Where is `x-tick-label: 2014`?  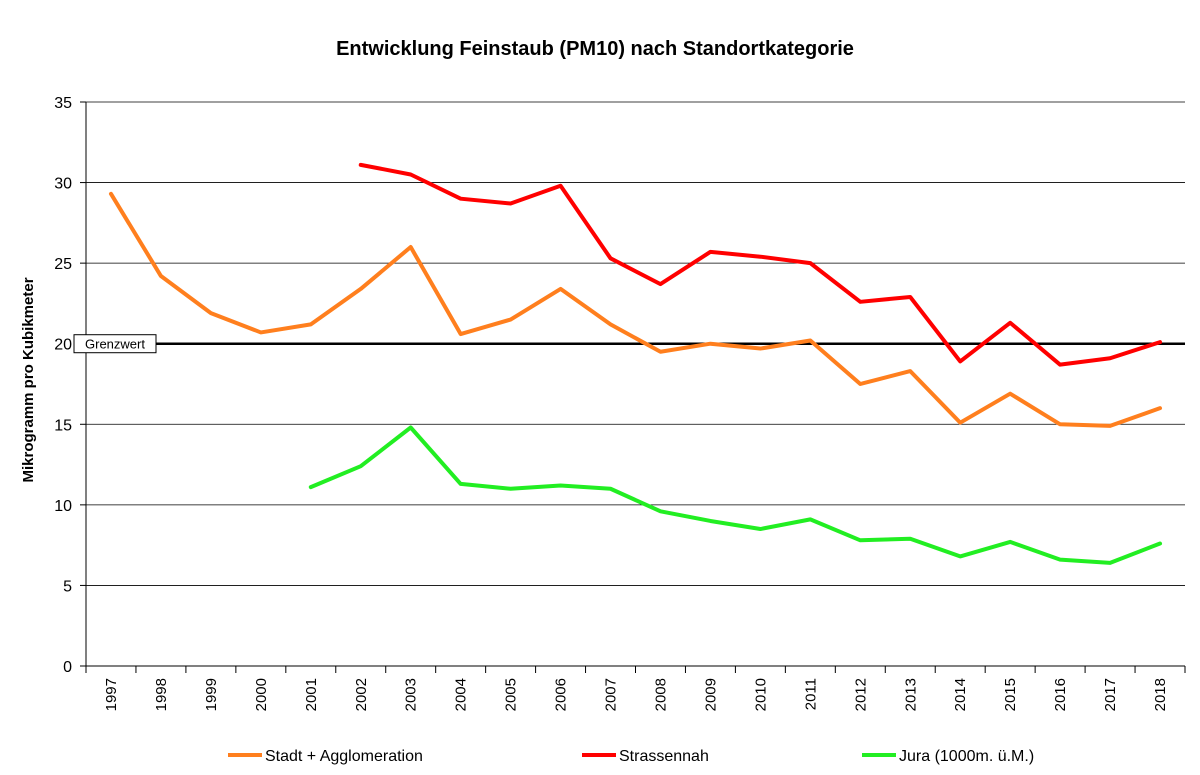 x-tick-label: 2014 is located at coordinates (960, 694).